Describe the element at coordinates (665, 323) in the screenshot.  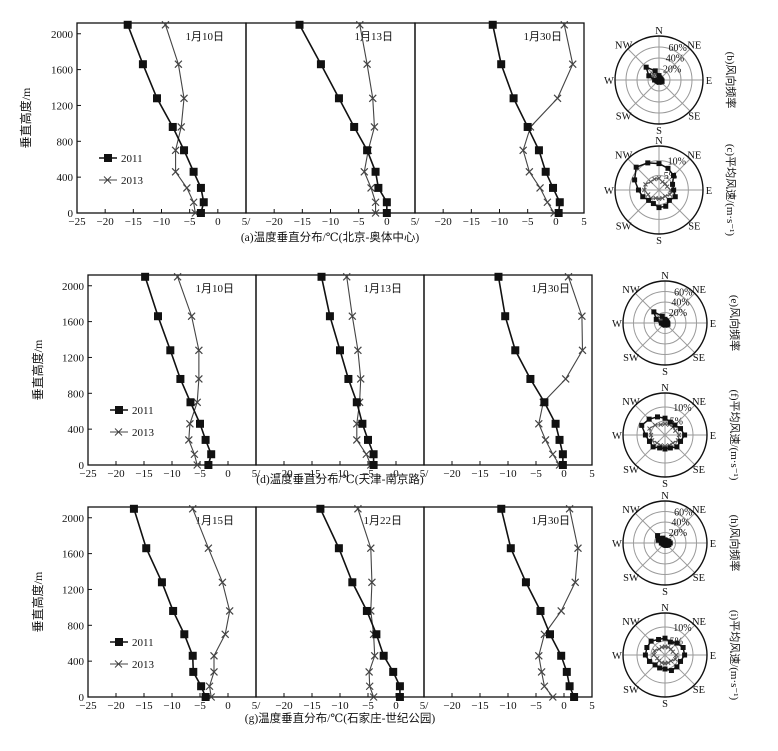
I see `rose-outer-circle` at that location.